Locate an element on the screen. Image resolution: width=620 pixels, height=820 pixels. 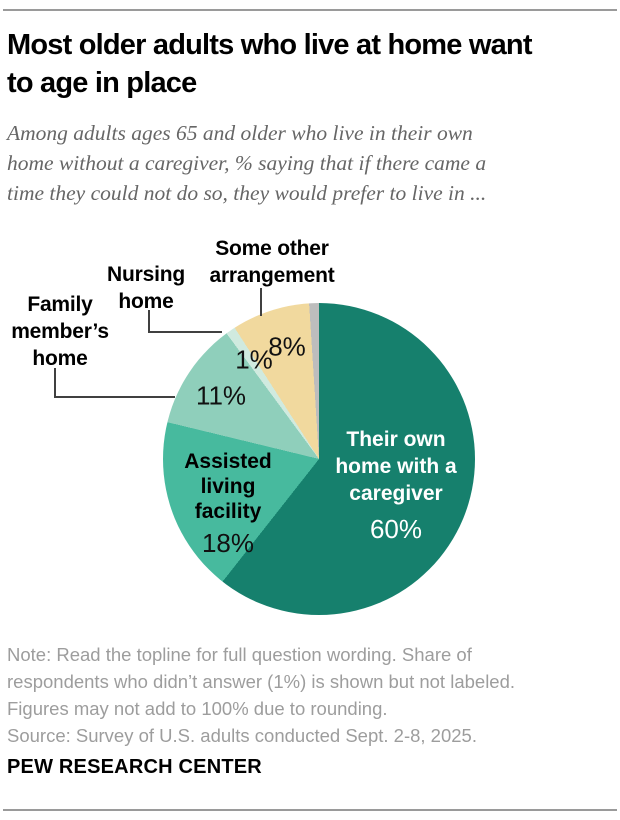
slice-value-their-own-home: 60% is located at coordinates (396, 529).